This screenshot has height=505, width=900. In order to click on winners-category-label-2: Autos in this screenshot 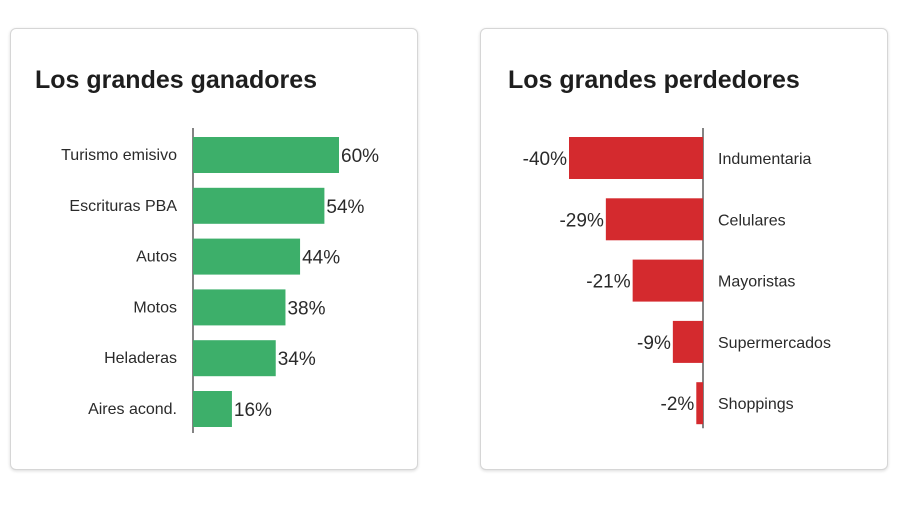, I will do `click(156, 257)`.